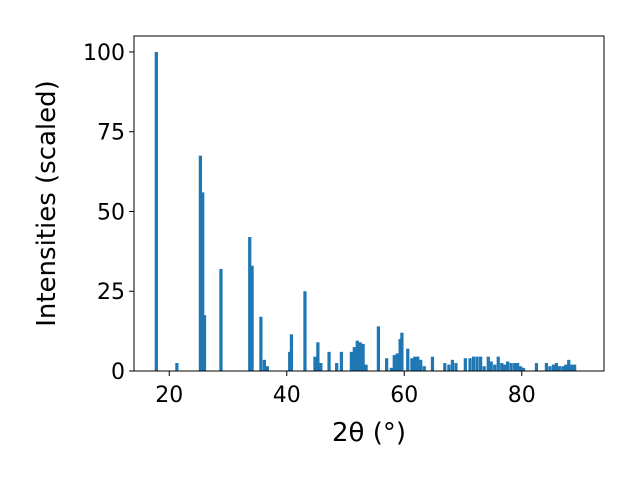 This screenshot has height=480, width=640. Describe the element at coordinates (118, 372) in the screenshot. I see `y-tick-label: 0` at that location.